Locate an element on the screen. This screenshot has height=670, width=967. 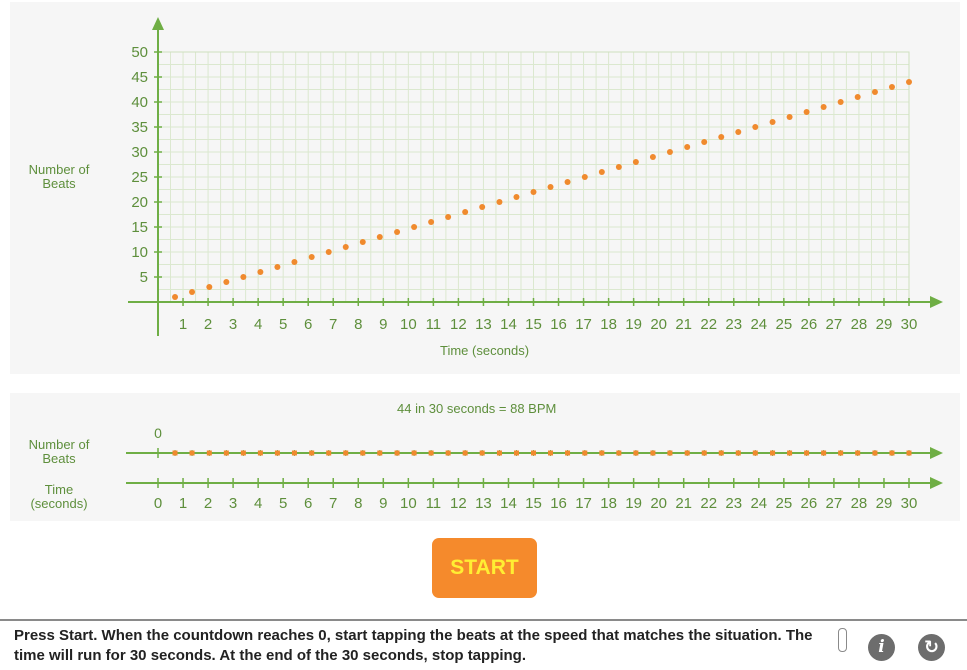
start-button: START is located at coordinates (484, 568).